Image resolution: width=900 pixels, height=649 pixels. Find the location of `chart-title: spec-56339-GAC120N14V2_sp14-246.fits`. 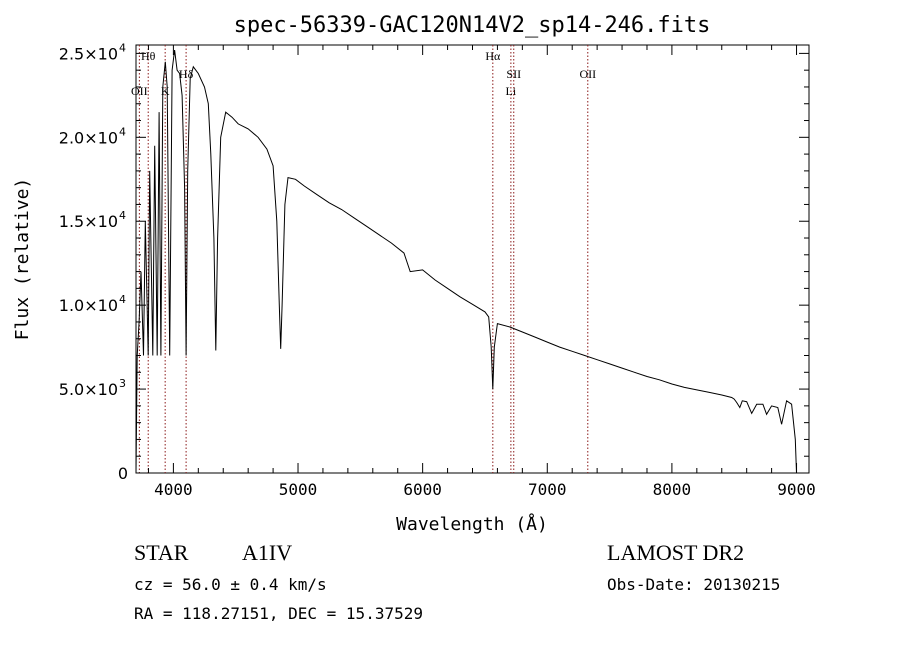

chart-title: spec-56339-GAC120N14V2_sp14-246.fits is located at coordinates (472, 25).